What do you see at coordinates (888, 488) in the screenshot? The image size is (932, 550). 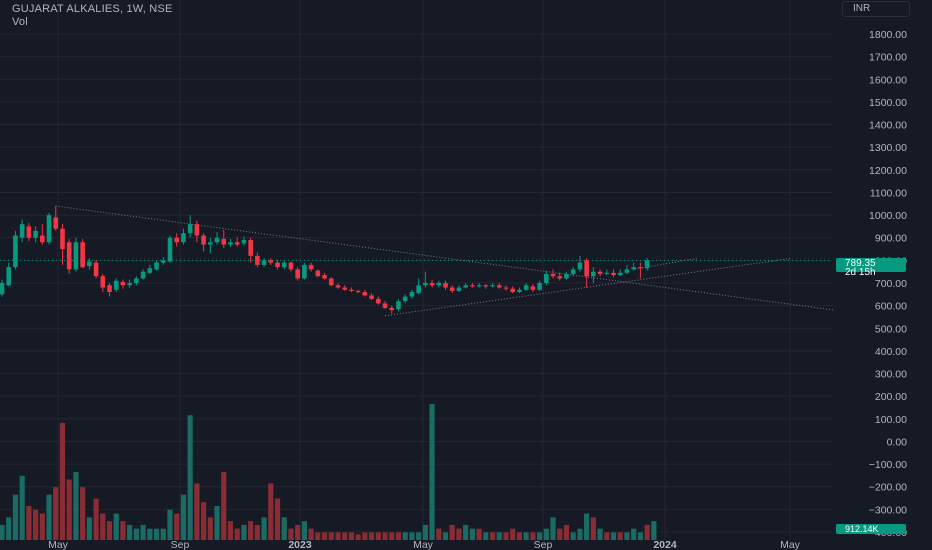 I see `price-tick-label: −200.00` at bounding box center [888, 488].